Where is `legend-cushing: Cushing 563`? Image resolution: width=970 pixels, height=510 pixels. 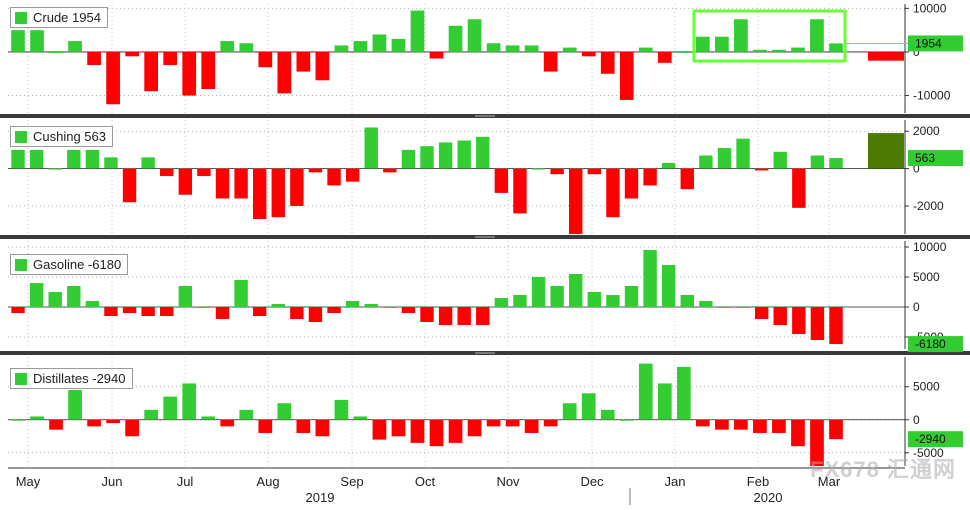 legend-cushing: Cushing 563 is located at coordinates (61, 136).